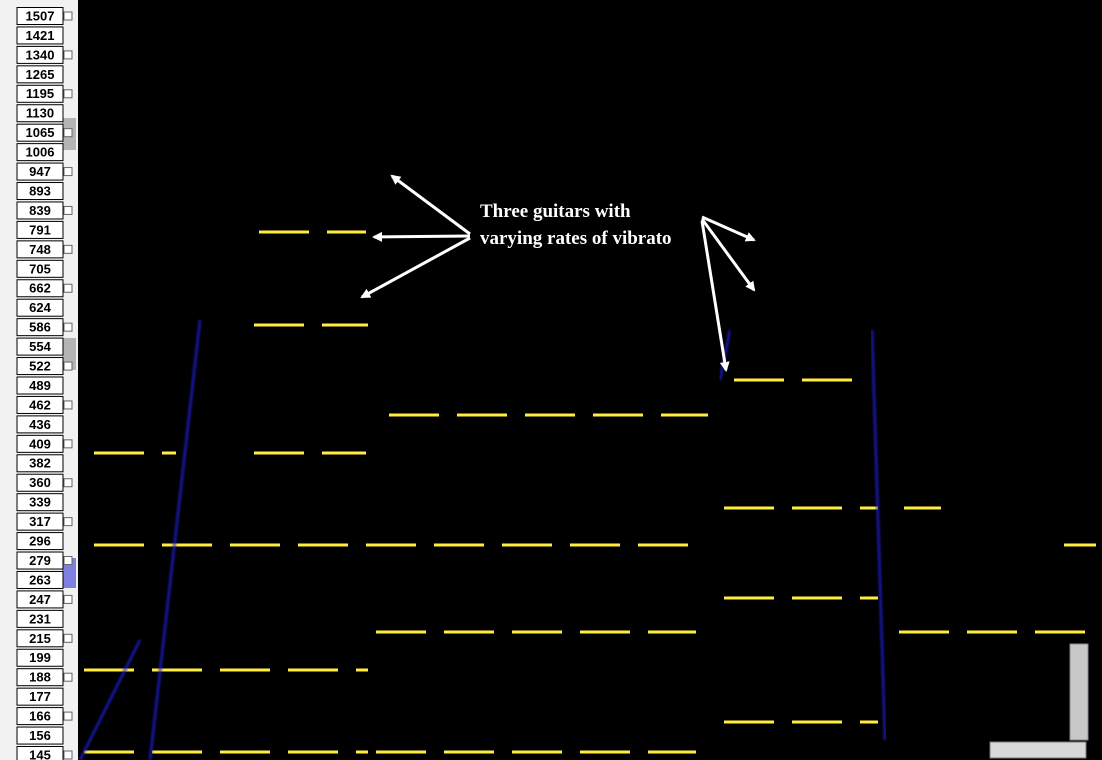  I want to click on frequency-label: 791, so click(40, 229).